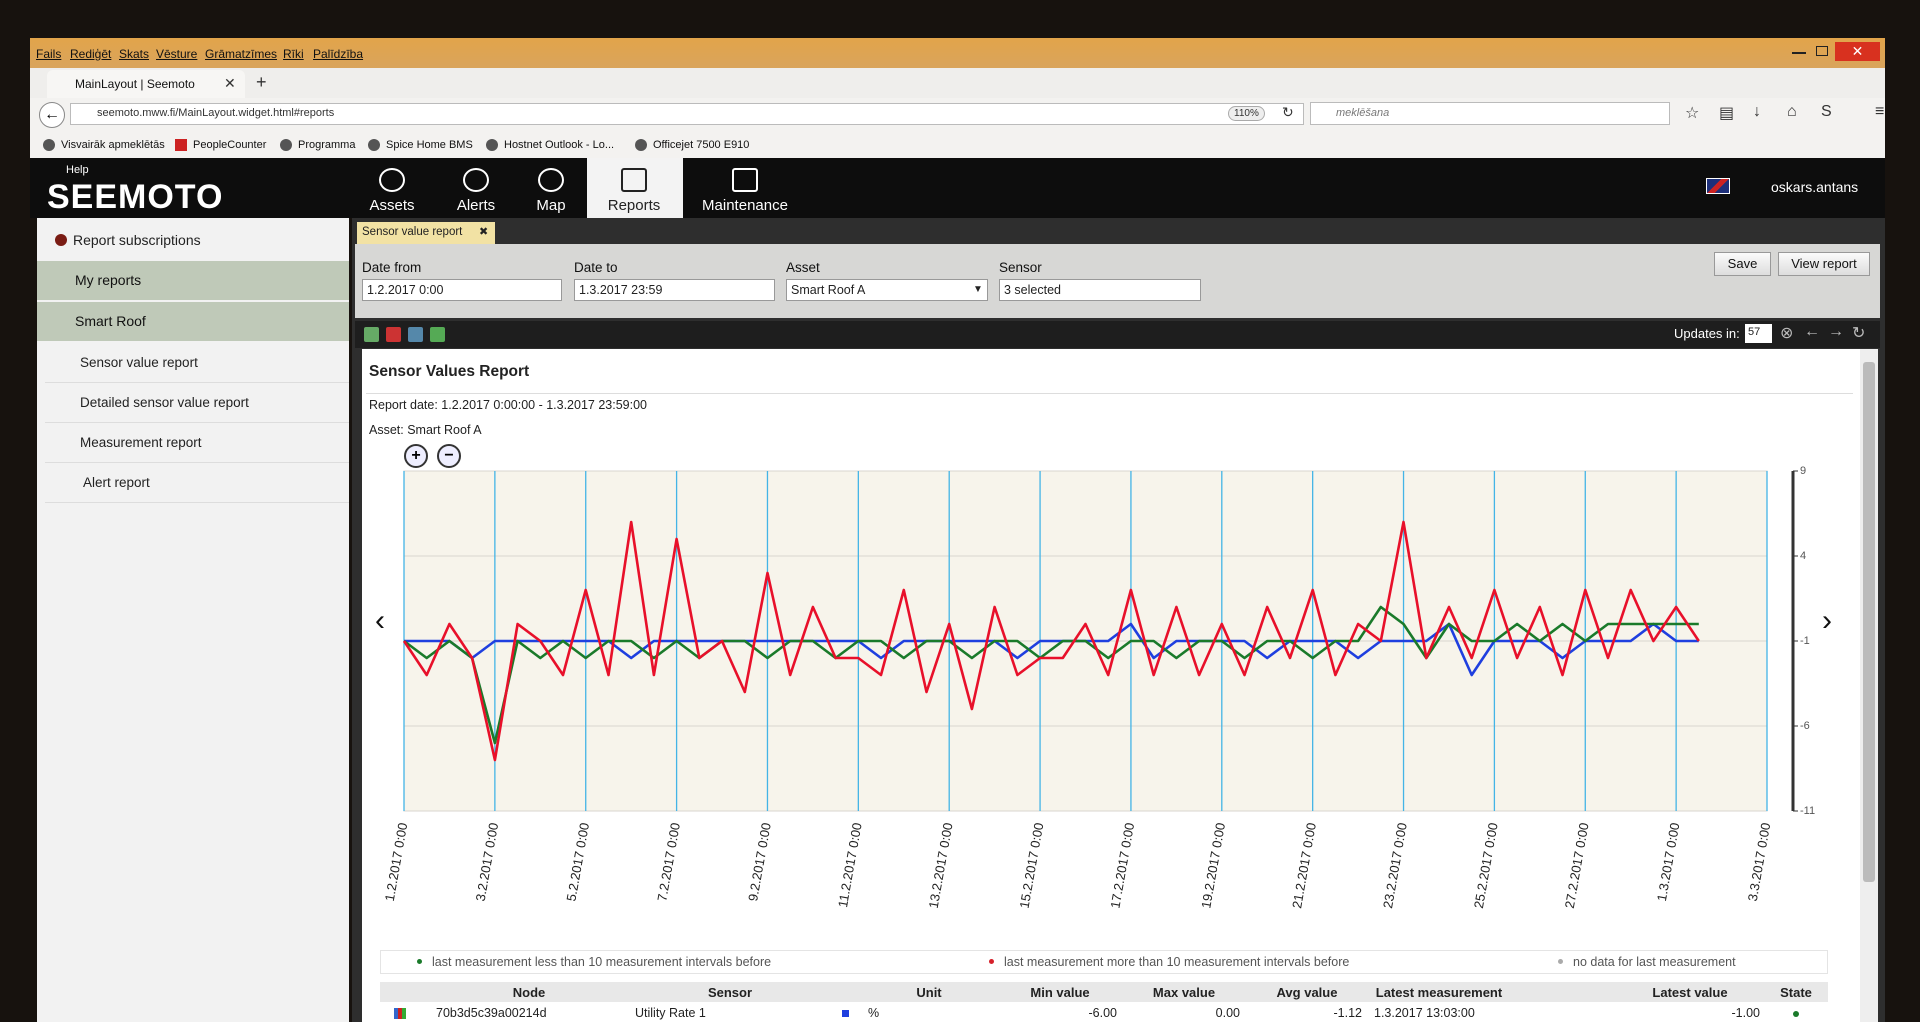 This screenshot has height=1022, width=1920. I want to click on dropdown-arrow: ▼, so click(978, 289).